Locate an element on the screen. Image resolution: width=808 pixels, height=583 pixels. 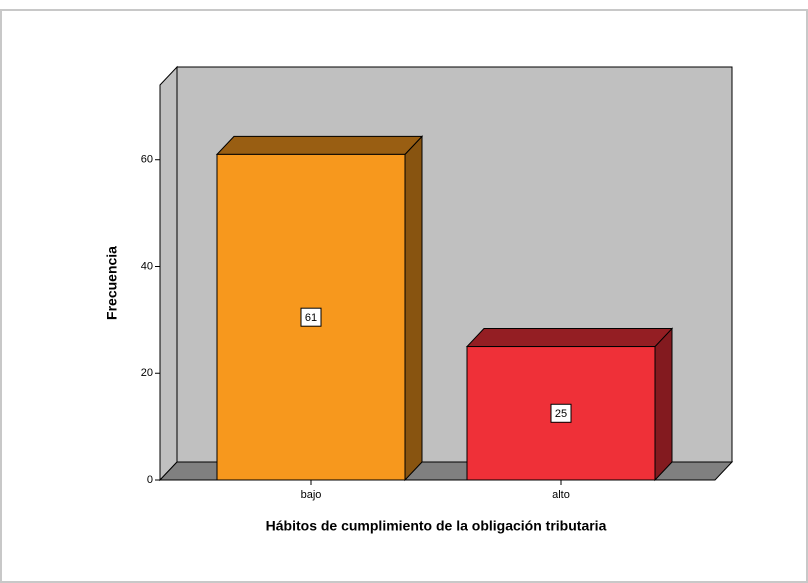
value-label: 25 is located at coordinates (561, 414).